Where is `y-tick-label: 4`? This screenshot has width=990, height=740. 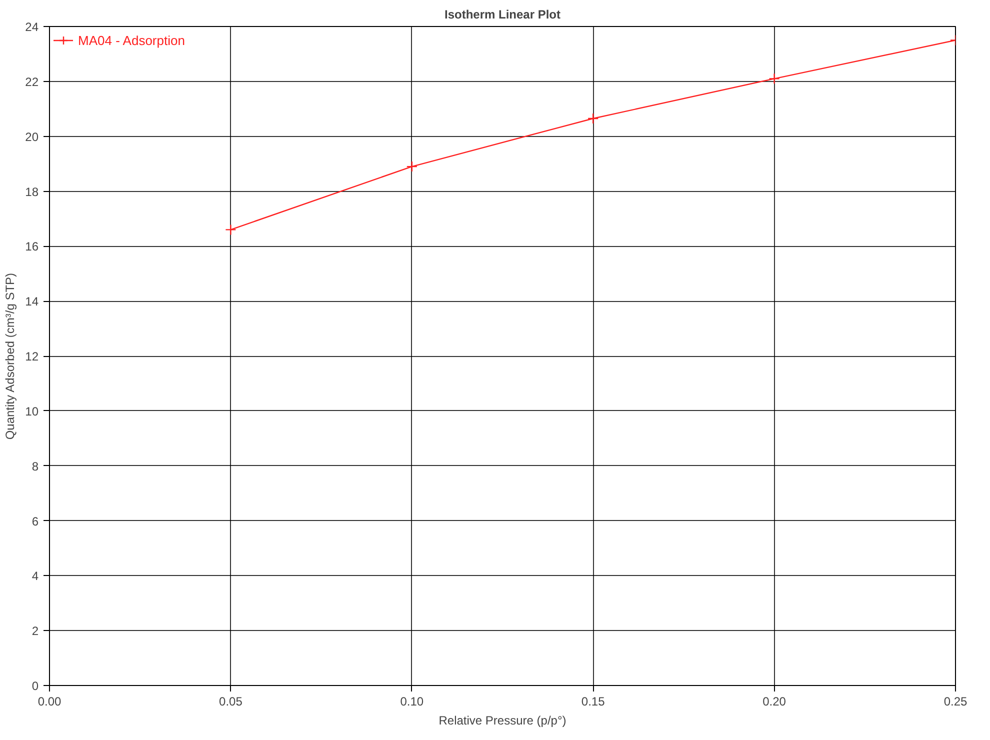
y-tick-label: 4 is located at coordinates (35, 576).